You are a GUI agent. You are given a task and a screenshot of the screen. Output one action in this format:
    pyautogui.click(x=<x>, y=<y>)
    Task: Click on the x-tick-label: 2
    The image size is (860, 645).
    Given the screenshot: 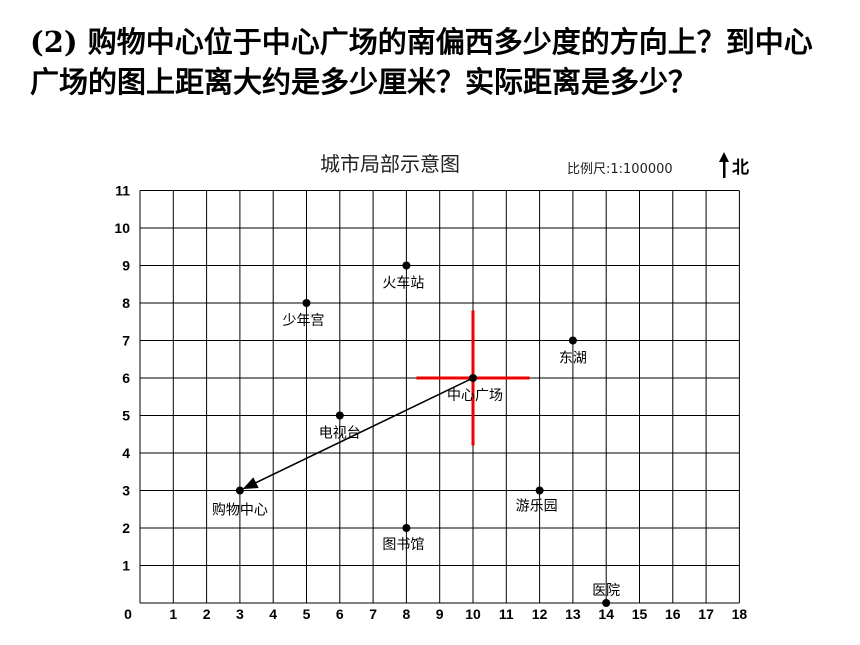 What is the action you would take?
    pyautogui.click(x=207, y=614)
    